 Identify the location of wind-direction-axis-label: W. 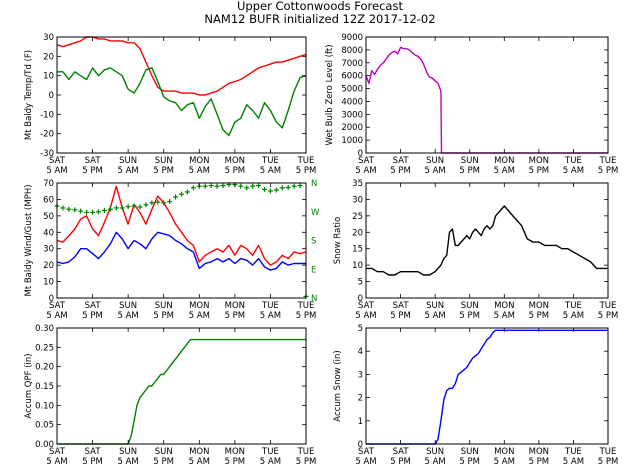
(315, 213).